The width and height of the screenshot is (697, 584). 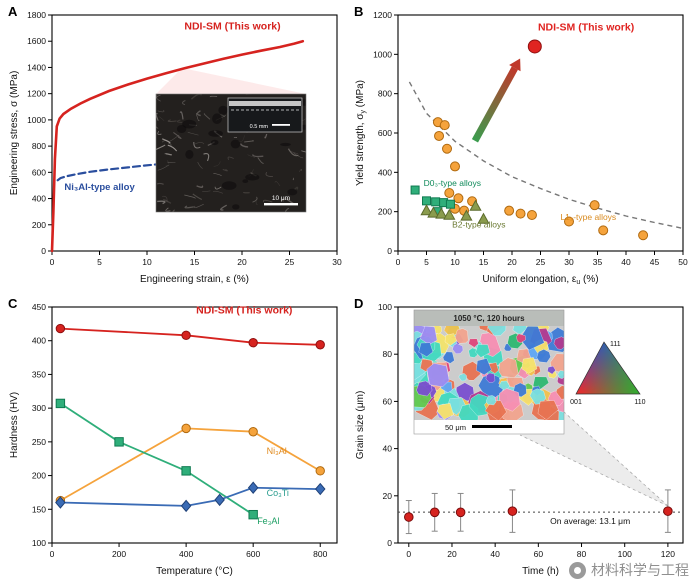 I want to click on series-b2-type-alloys, so click(x=455, y=211).